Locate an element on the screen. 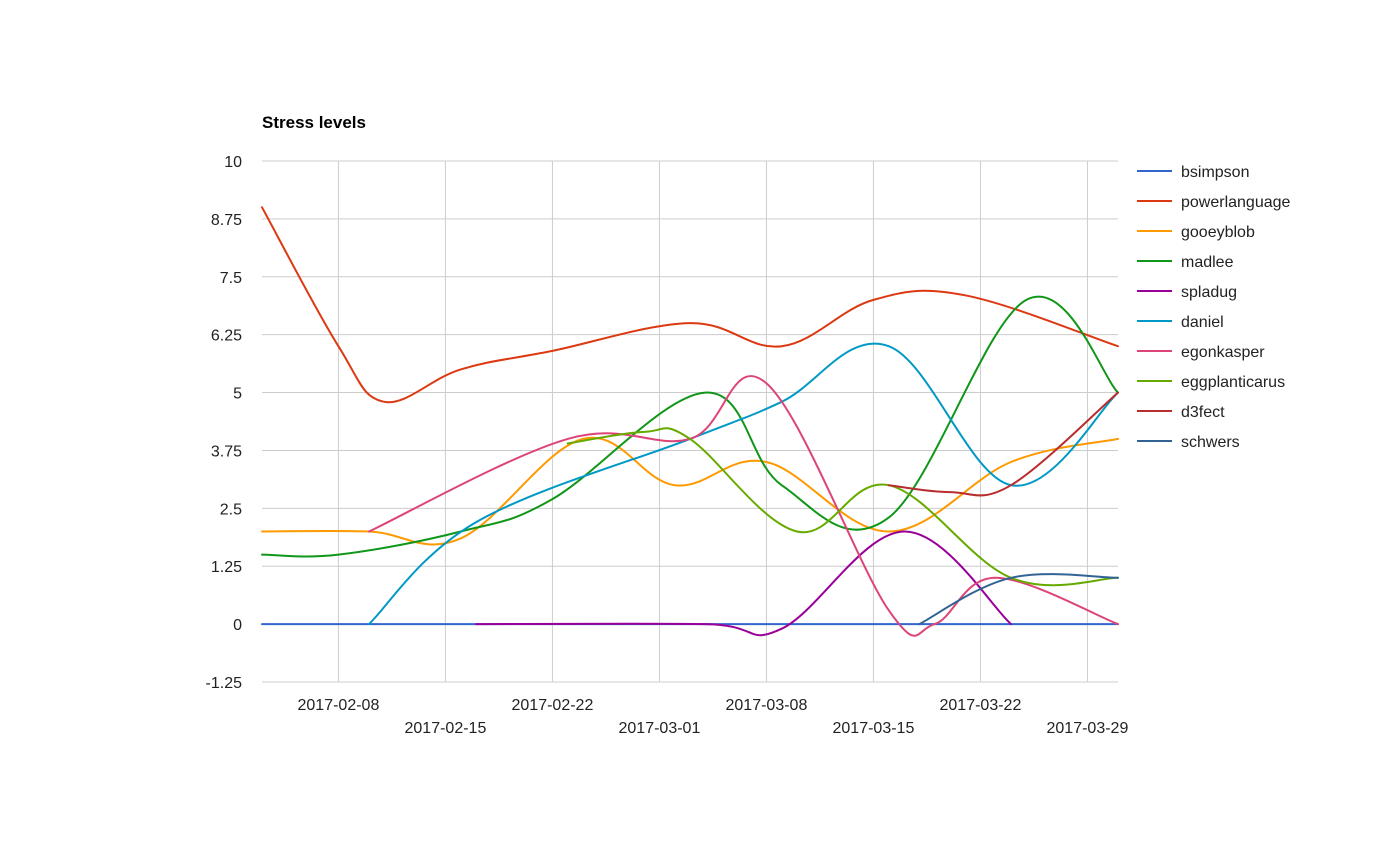 This screenshot has width=1380, height=844. chart-title: Stress levels is located at coordinates (314, 122).